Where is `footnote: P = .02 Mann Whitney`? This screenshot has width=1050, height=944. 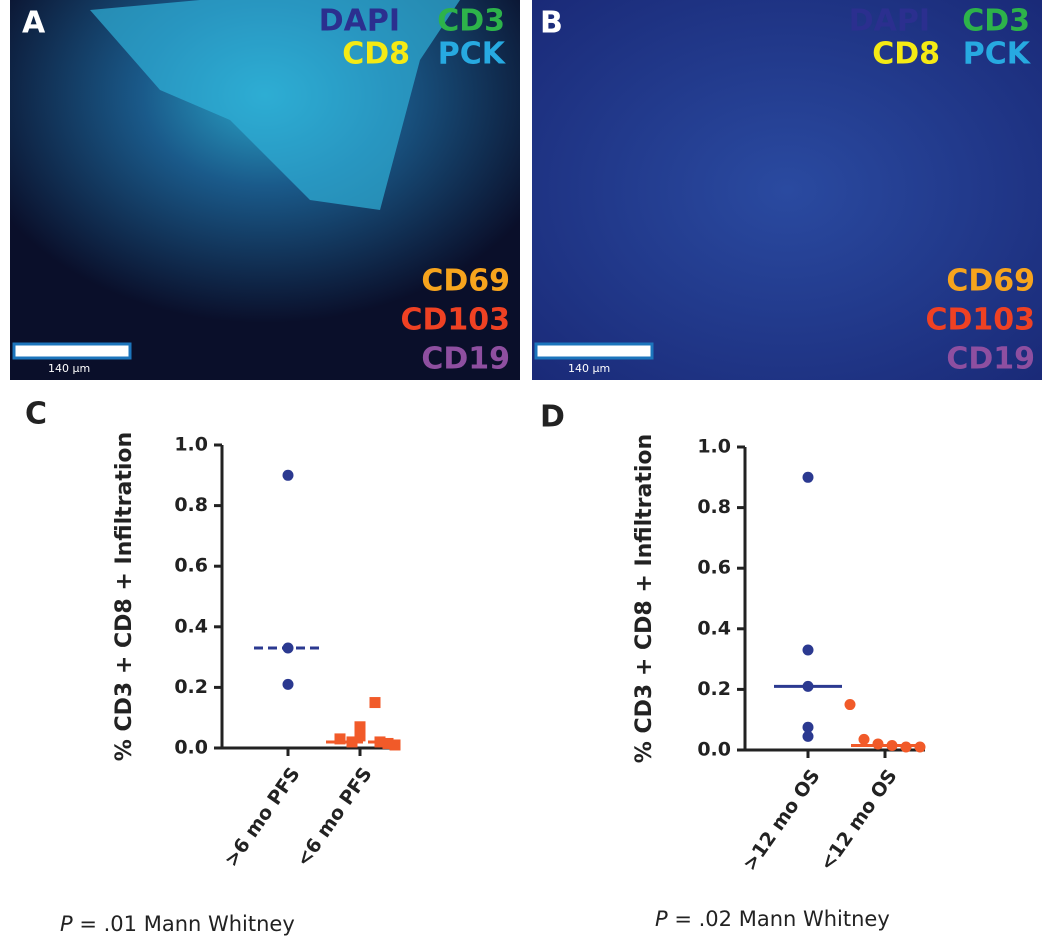
footnote: P = .02 Mann Whitney is located at coordinates (772, 919).